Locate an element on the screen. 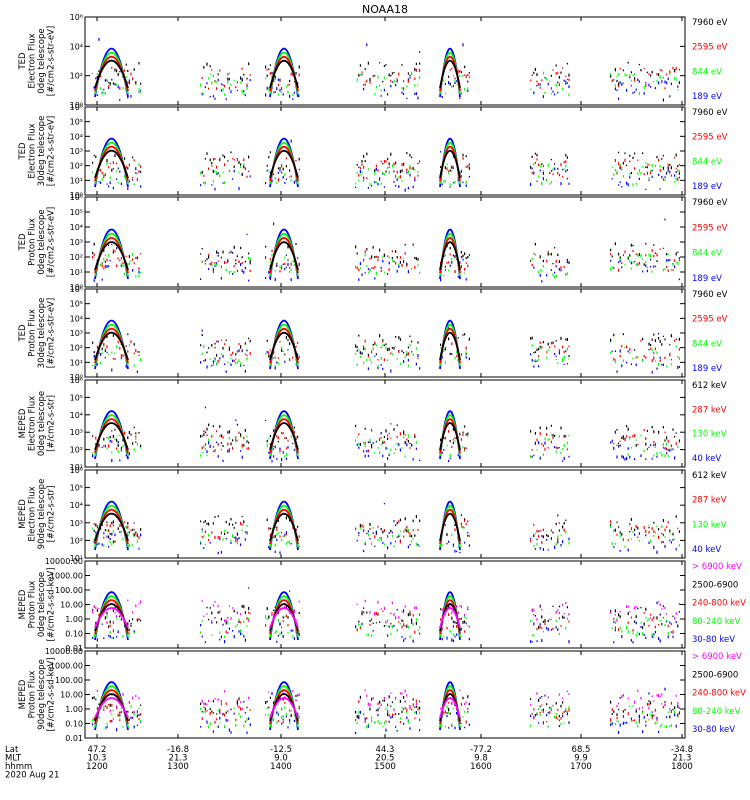 The height and width of the screenshot is (800, 750). time-axis-mlt-value: 10.3 is located at coordinates (97, 759).